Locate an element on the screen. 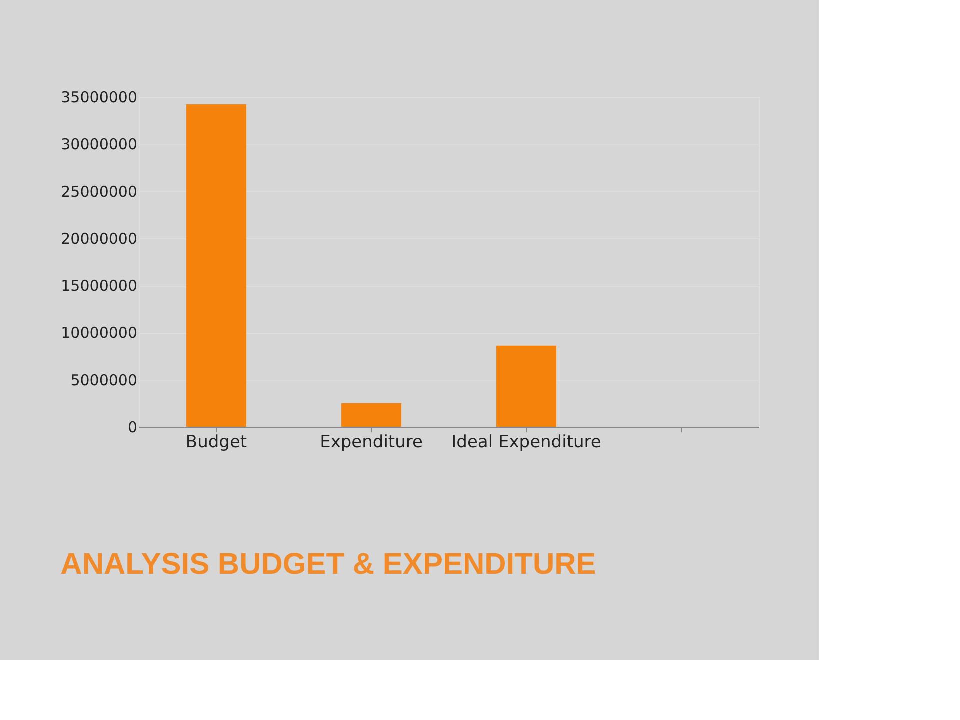  x-tick-label: Expenditure is located at coordinates (371, 442).